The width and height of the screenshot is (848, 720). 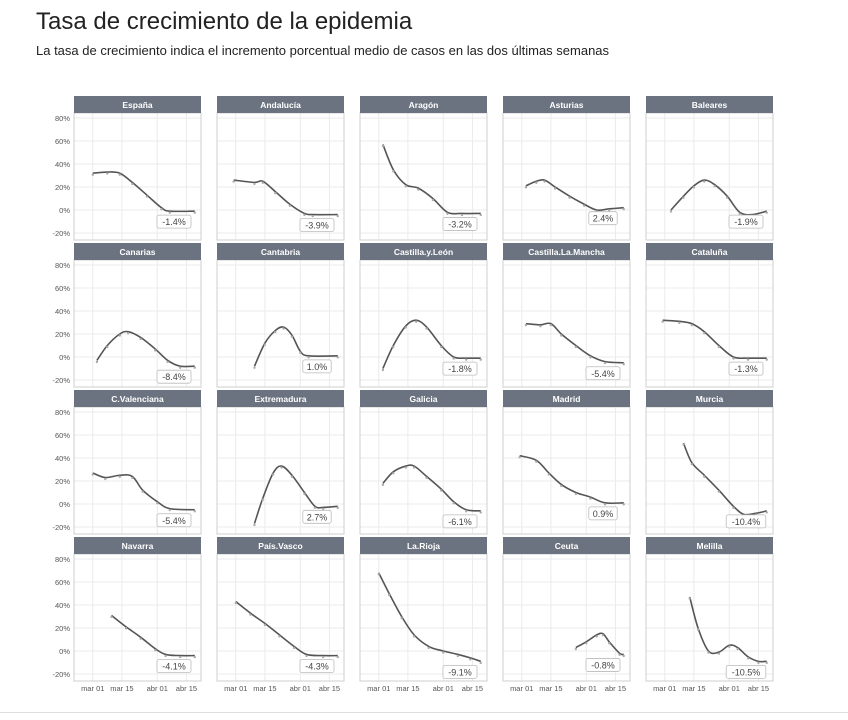 I want to click on panel-title: Madrid, so click(x=567, y=399).